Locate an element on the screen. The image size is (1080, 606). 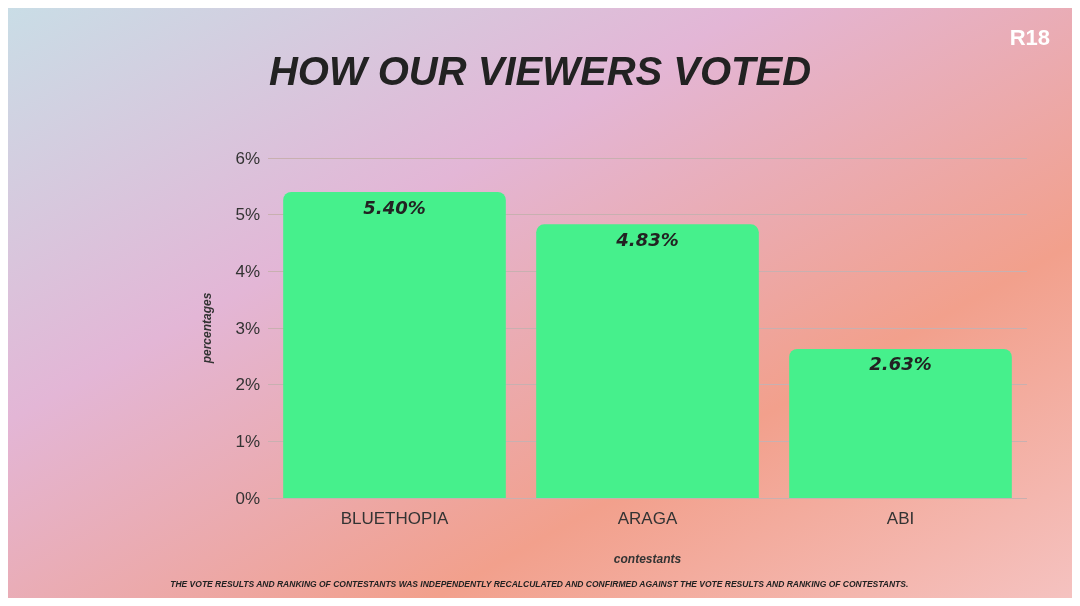
y-tick-label: 5% is located at coordinates (247, 215).